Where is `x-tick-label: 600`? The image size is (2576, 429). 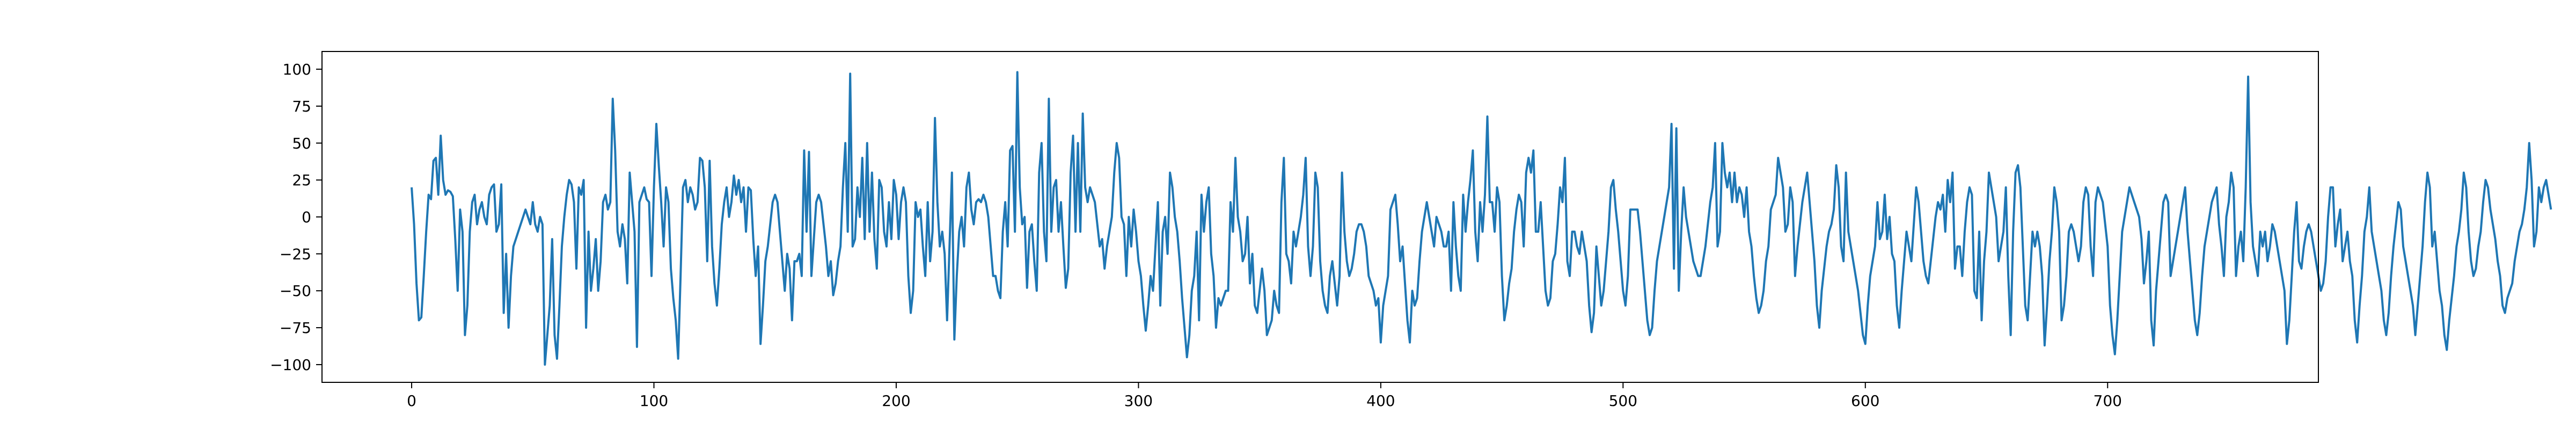 x-tick-label: 600 is located at coordinates (1865, 401).